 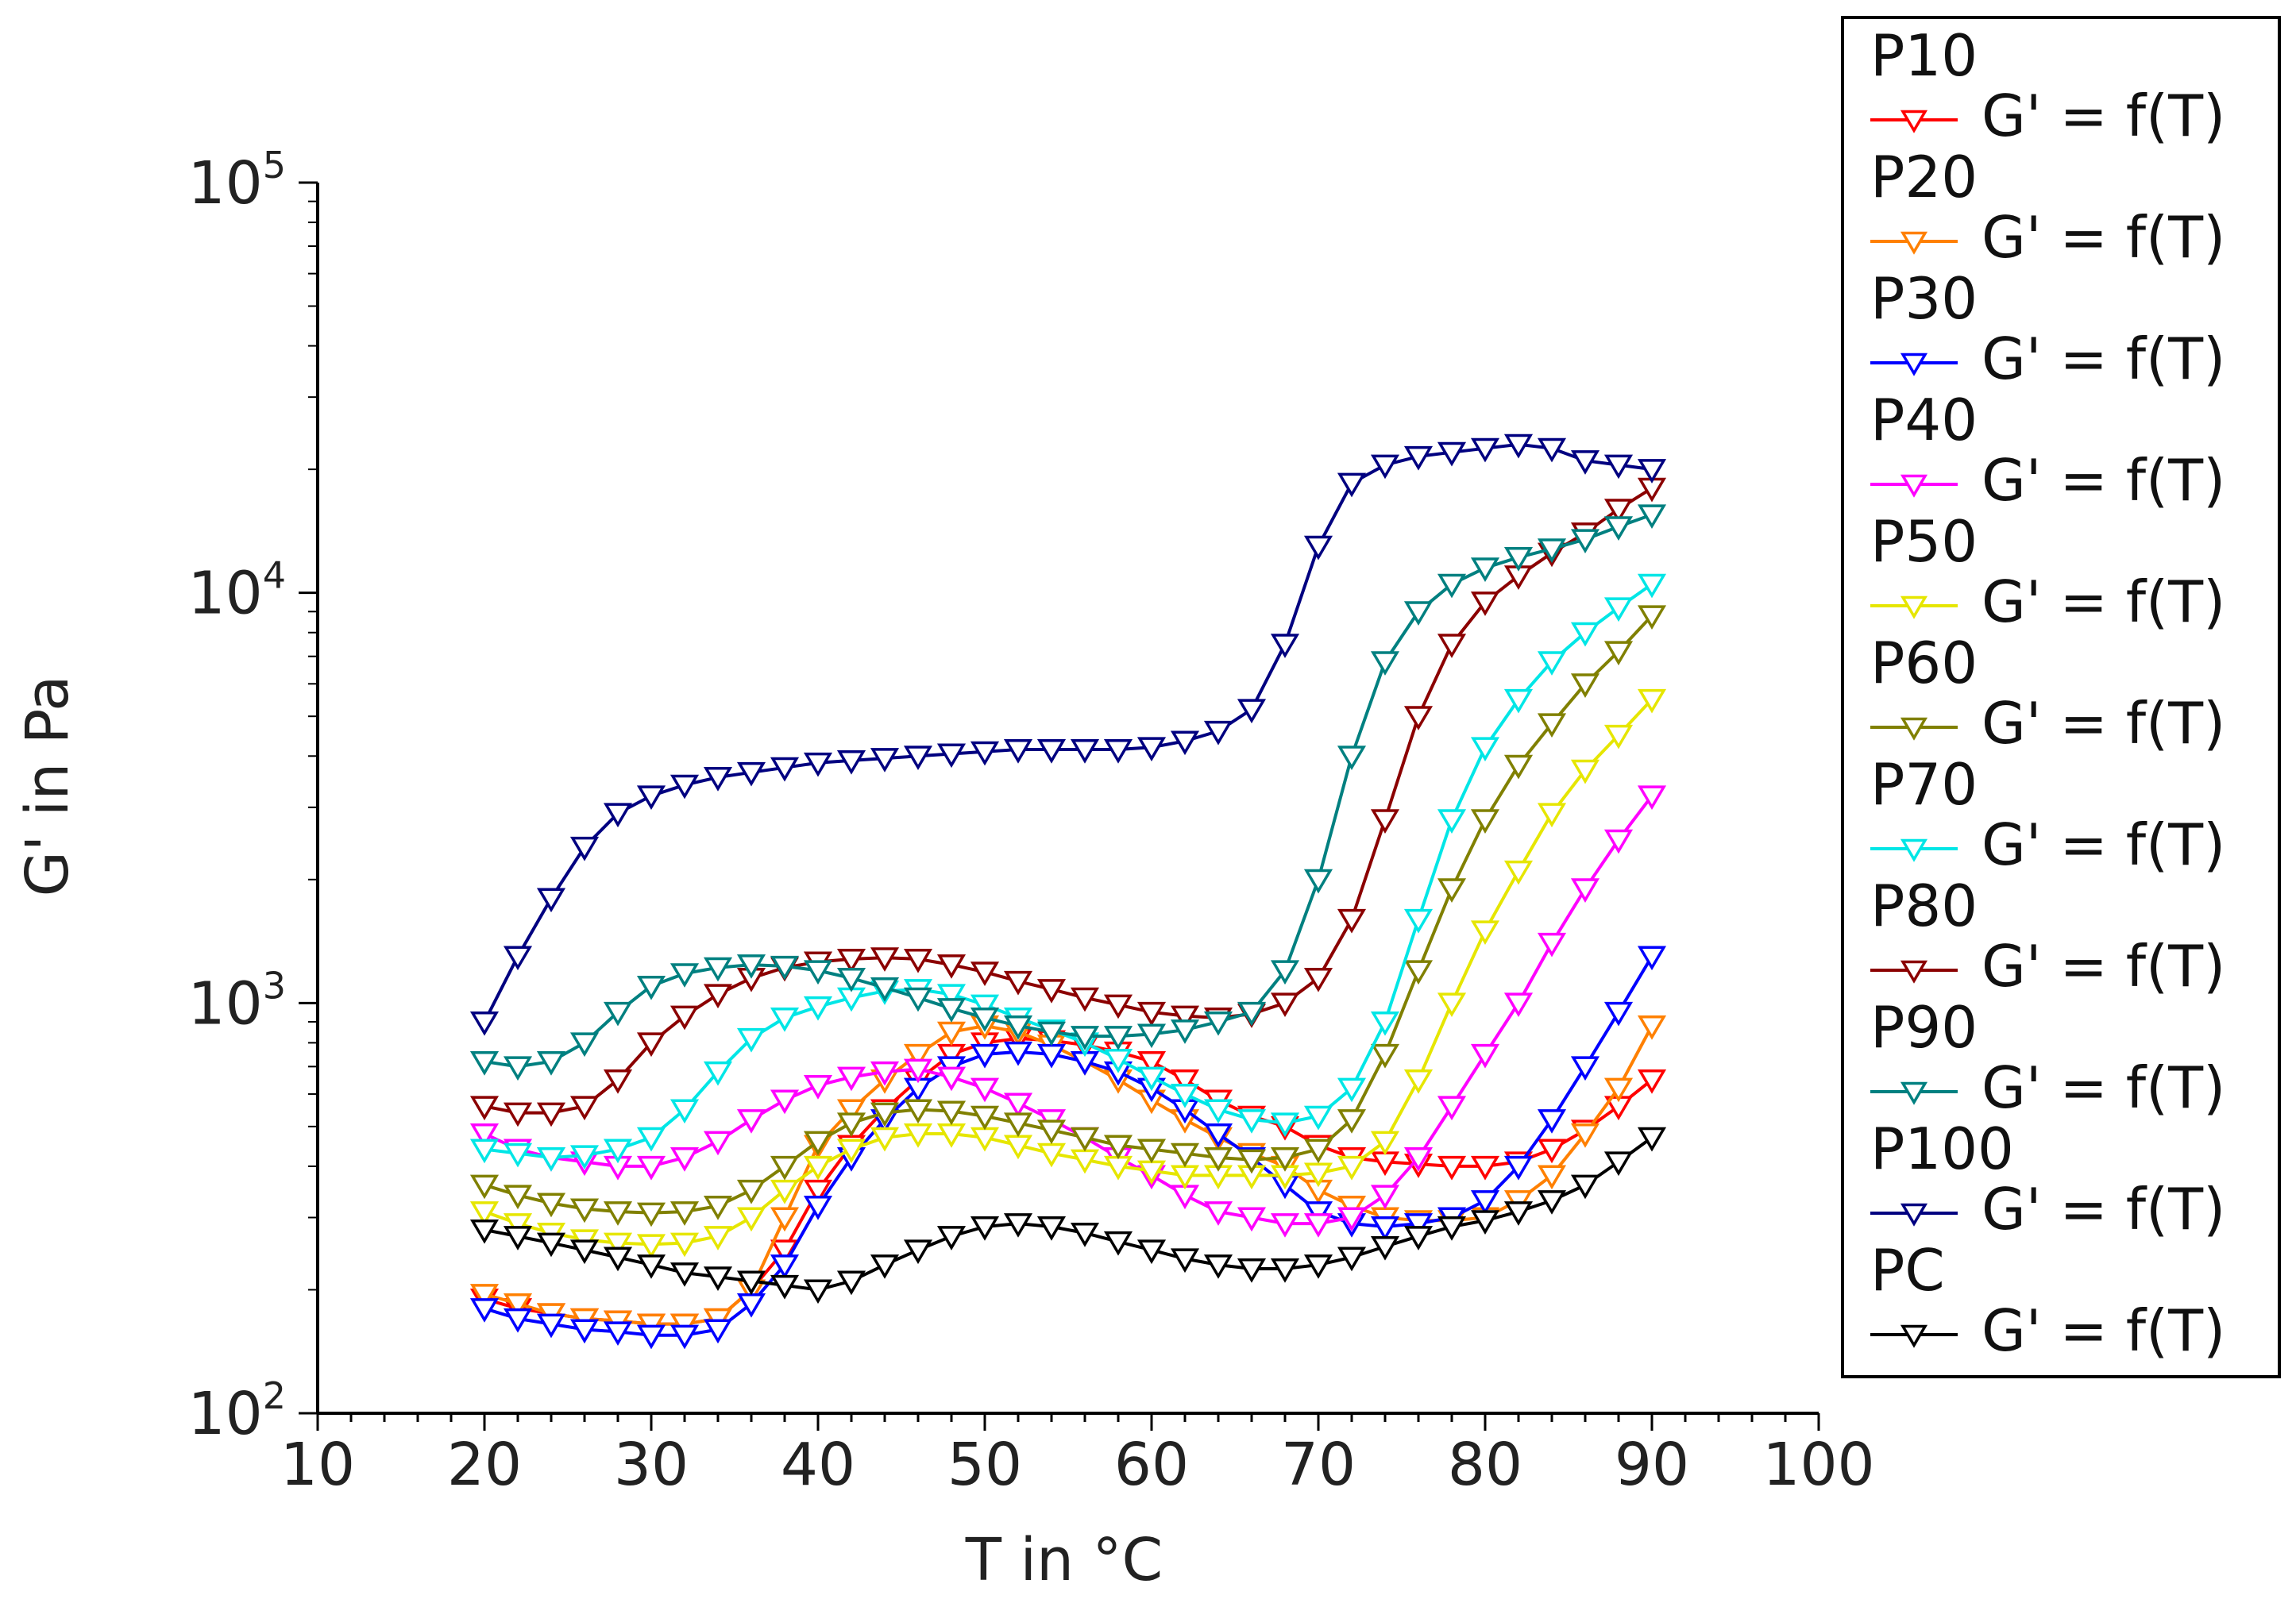 I want to click on series-pc, so click(x=1068, y=1215).